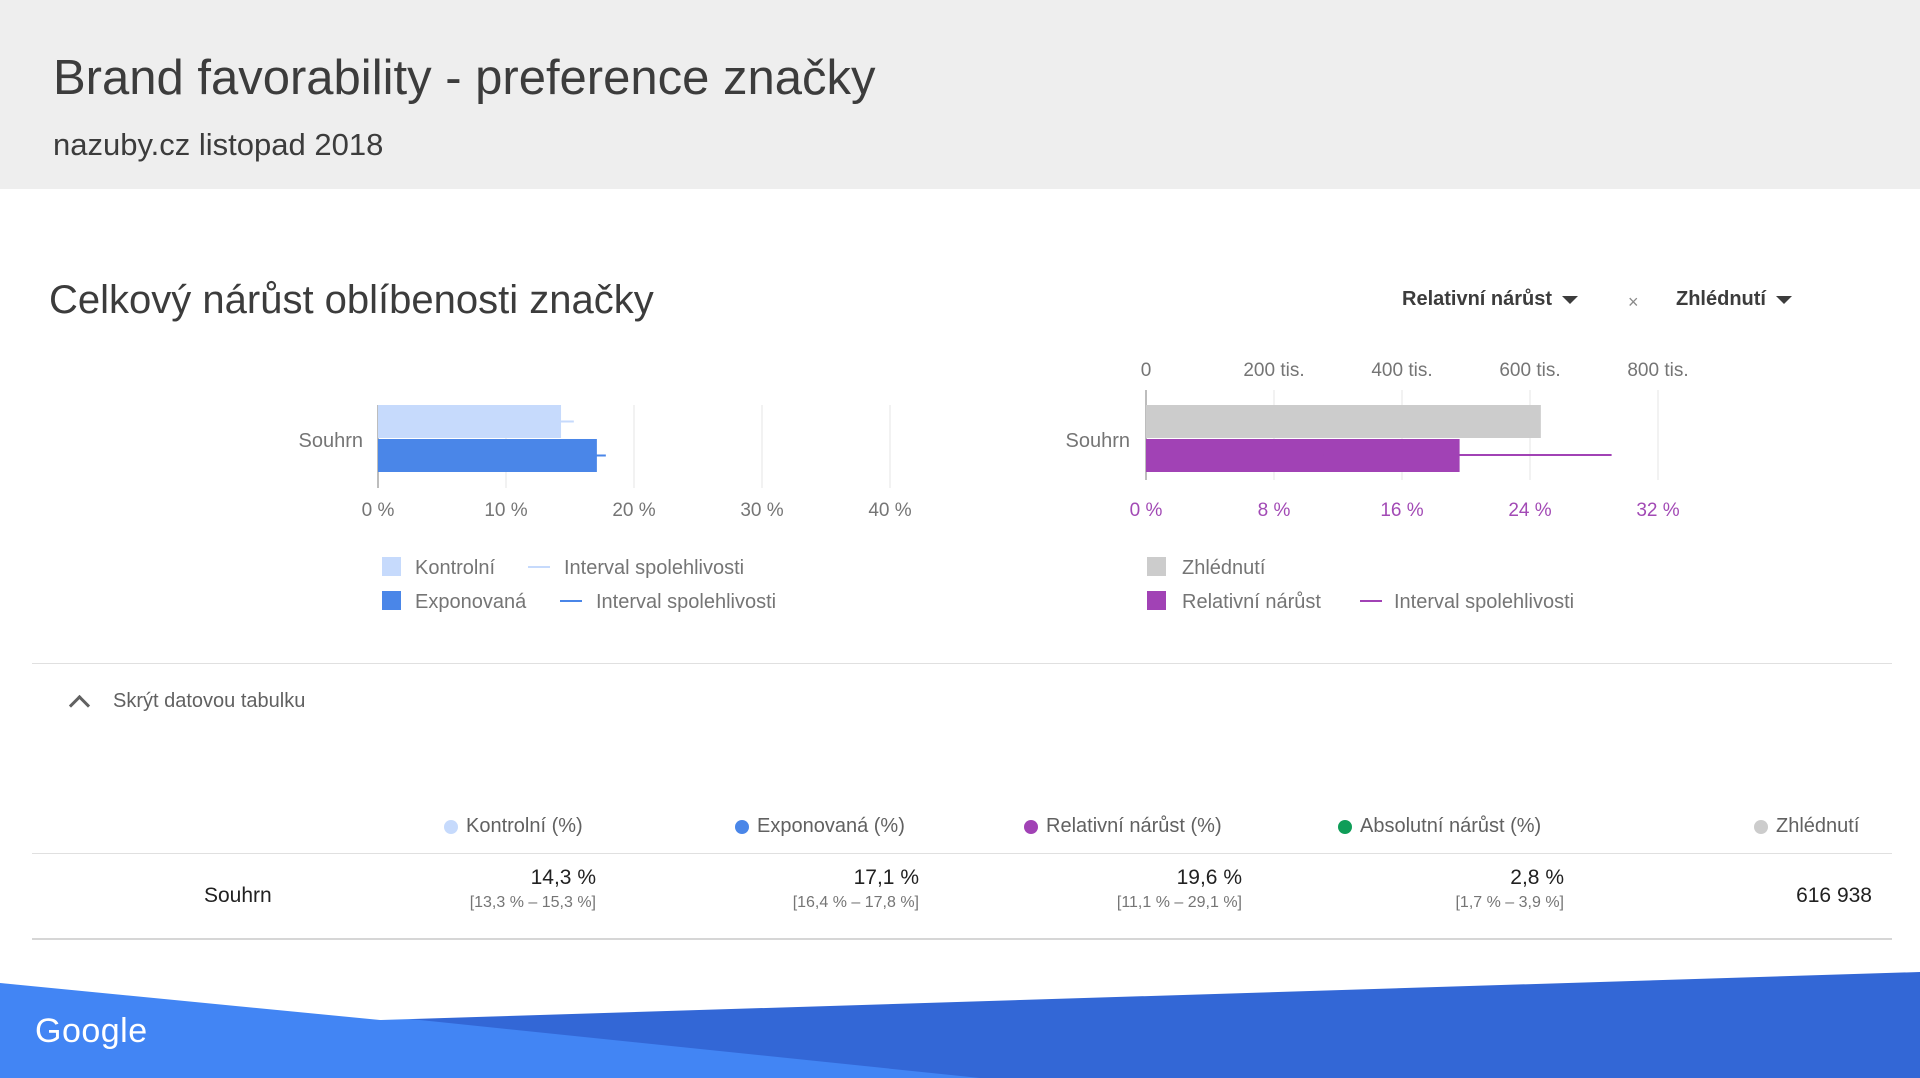 The image size is (1920, 1078). What do you see at coordinates (1761, 826) in the screenshot?
I see `views-dot-icon` at bounding box center [1761, 826].